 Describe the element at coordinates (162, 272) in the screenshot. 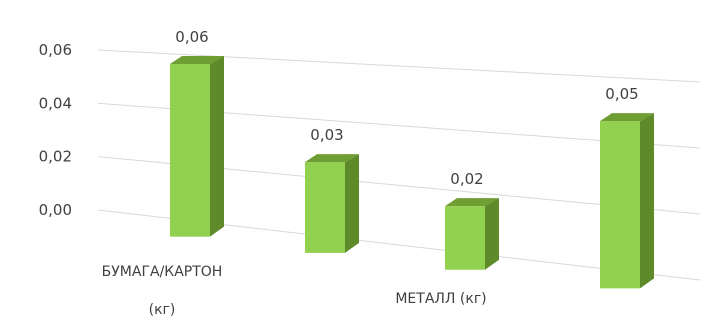

I see `category-label: БУМАГА/КАРТОН` at that location.